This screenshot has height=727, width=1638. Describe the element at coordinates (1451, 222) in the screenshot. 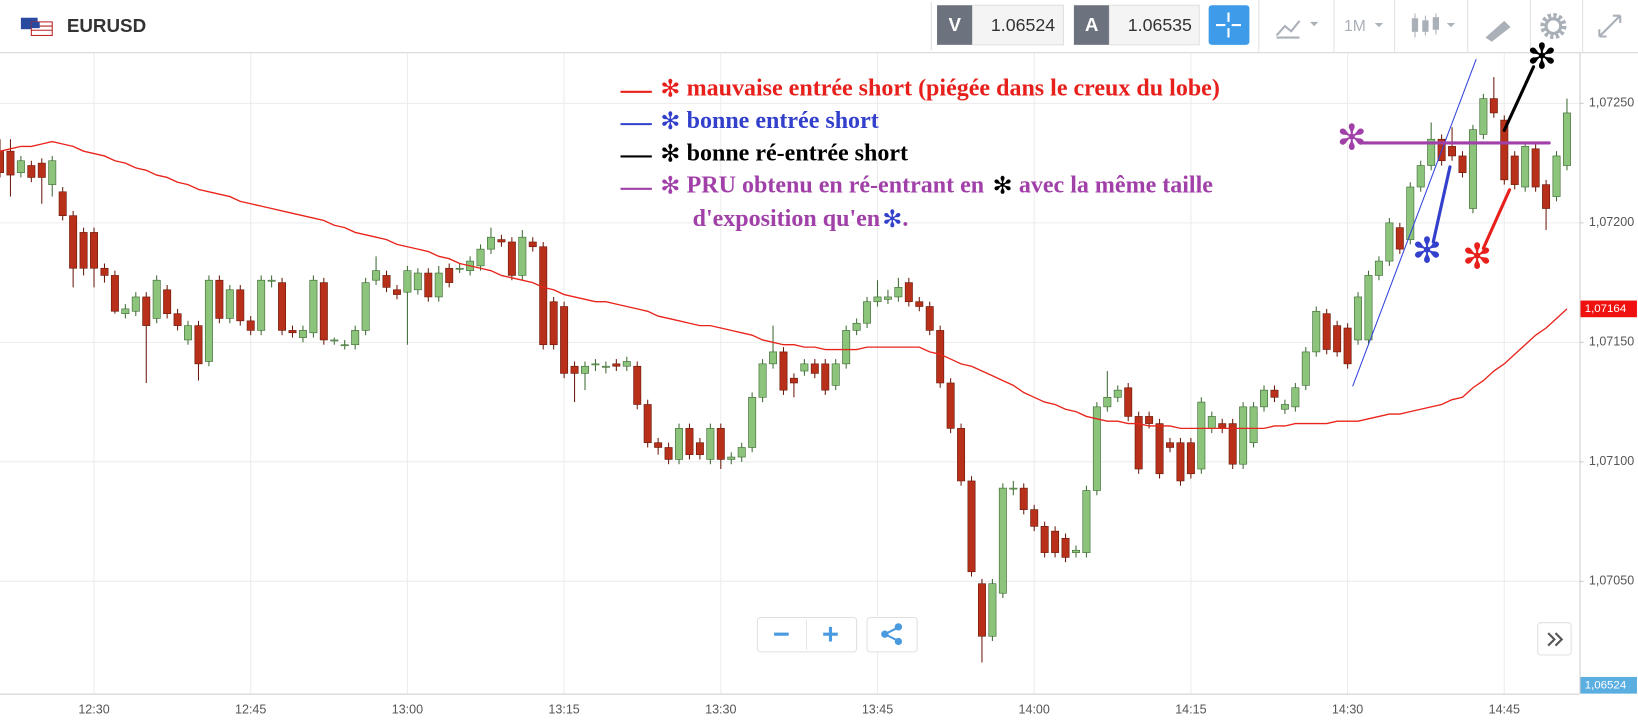

I see `annotation-drawings` at that location.